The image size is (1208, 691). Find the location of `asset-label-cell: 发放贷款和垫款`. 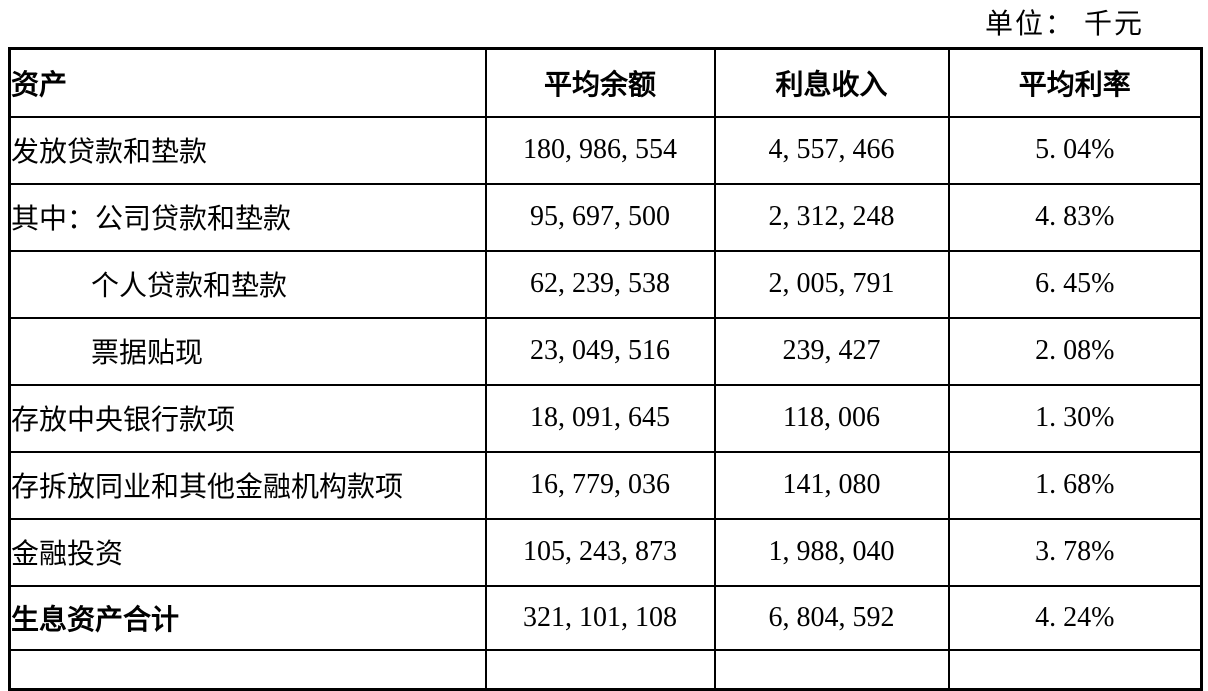

asset-label-cell: 发放贷款和垫款 is located at coordinates (247, 150).